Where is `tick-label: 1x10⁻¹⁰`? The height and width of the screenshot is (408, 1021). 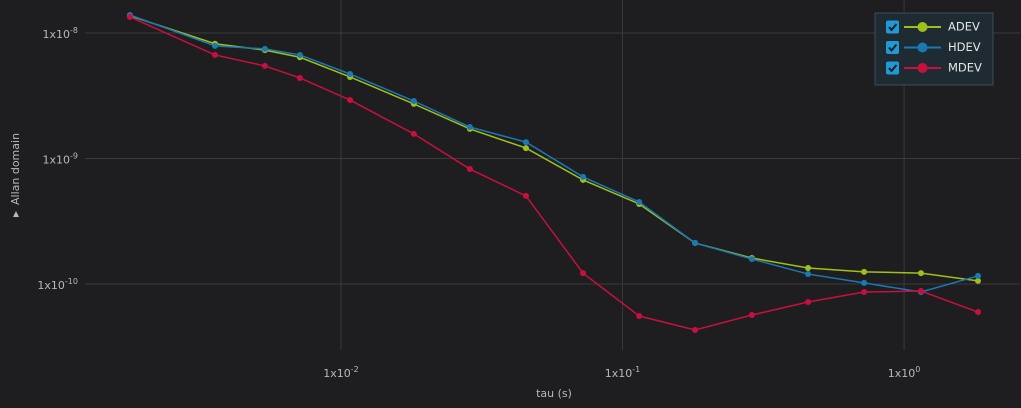
tick-label: 1x10⁻¹⁰ is located at coordinates (57, 284).